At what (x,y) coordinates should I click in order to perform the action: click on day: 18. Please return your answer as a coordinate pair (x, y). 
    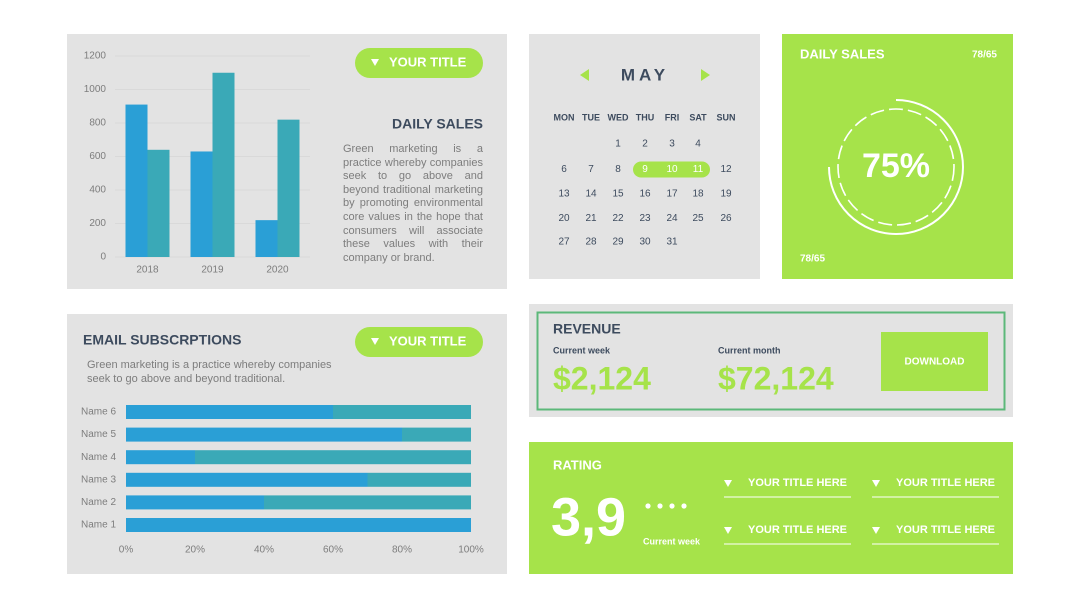
    Looking at the image, I should click on (698, 194).